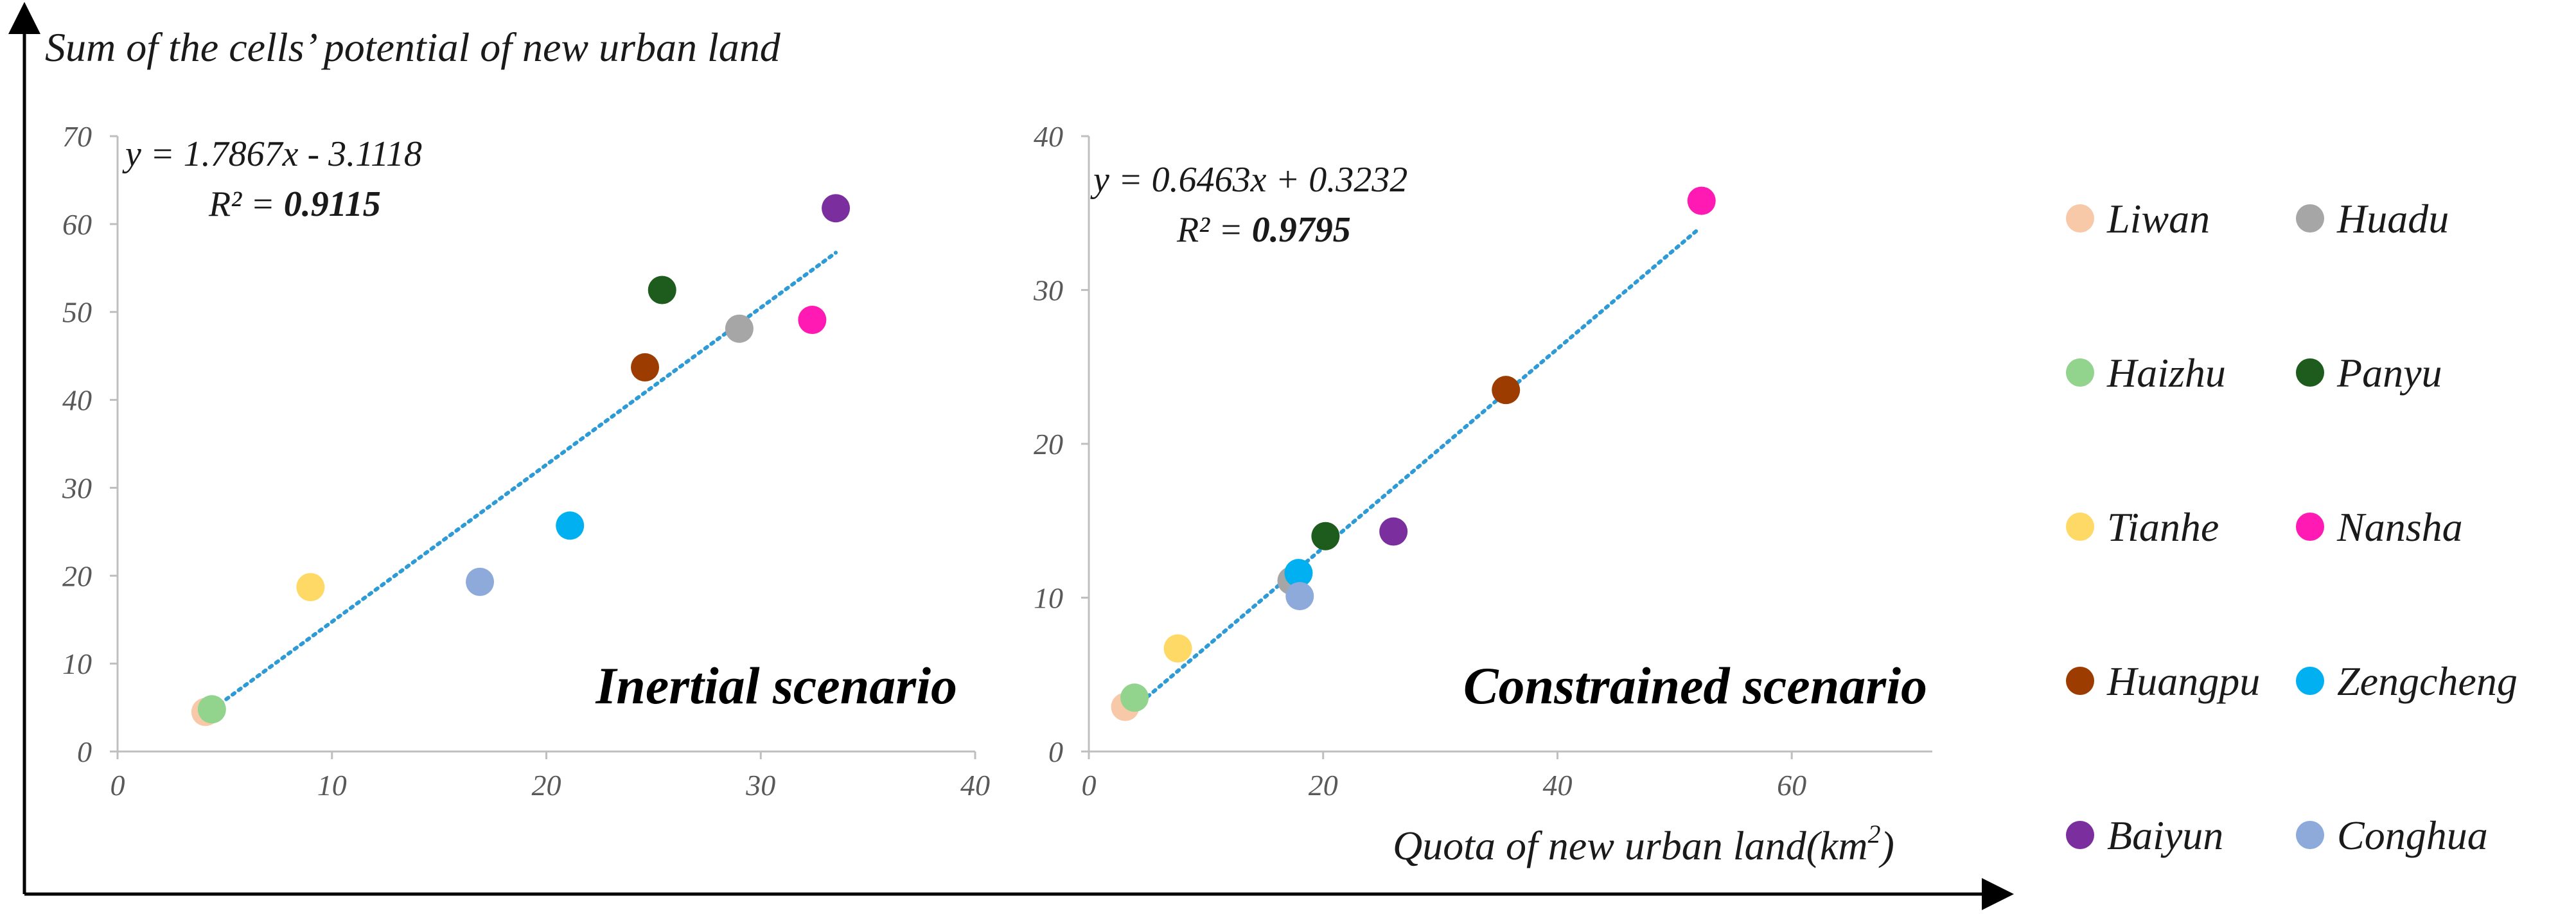 This screenshot has height=914, width=2576. What do you see at coordinates (2163, 527) in the screenshot?
I see `legend-label-tianhe: Tianhe` at bounding box center [2163, 527].